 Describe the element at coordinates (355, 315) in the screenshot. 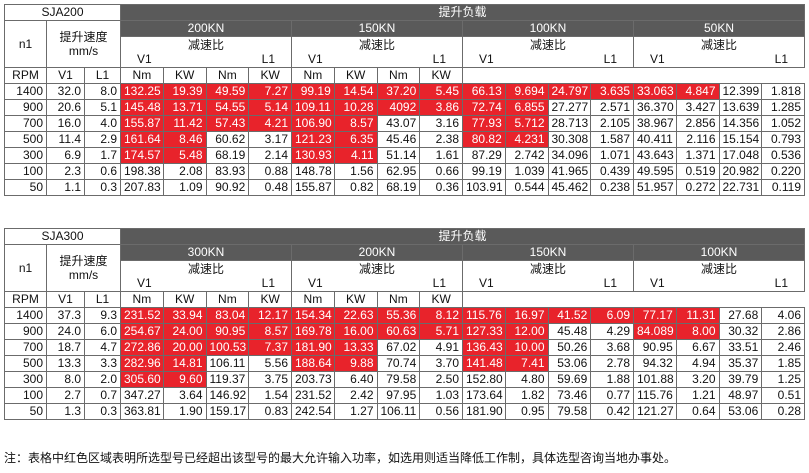

I see `power-value: 22.63` at that location.